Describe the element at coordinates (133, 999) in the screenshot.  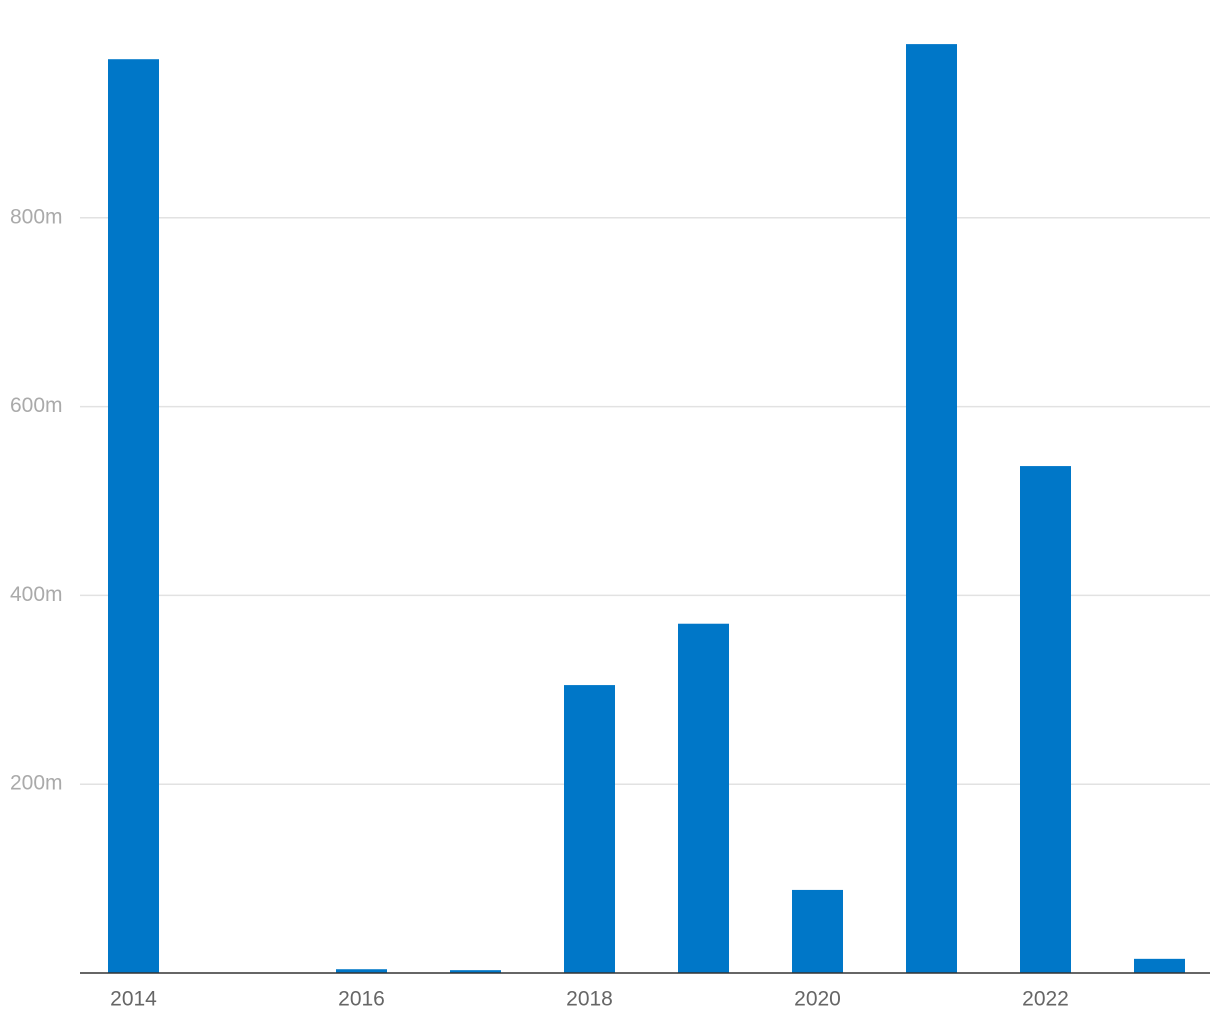
I see `x-tick-label: 2014` at that location.